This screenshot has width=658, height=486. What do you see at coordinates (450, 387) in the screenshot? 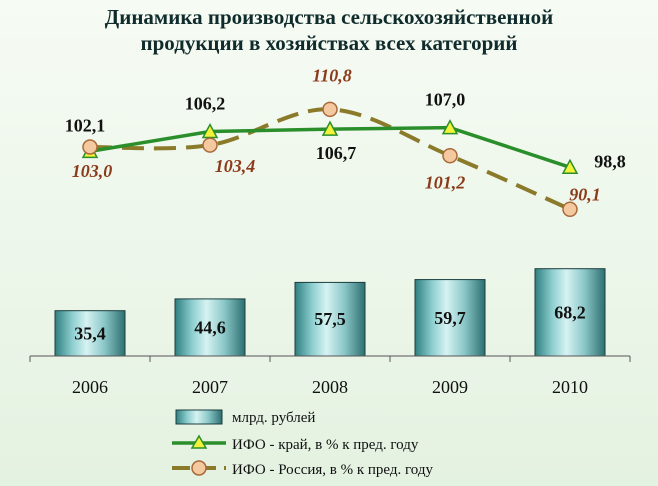
I see `x-tick-label: 2009` at bounding box center [450, 387].